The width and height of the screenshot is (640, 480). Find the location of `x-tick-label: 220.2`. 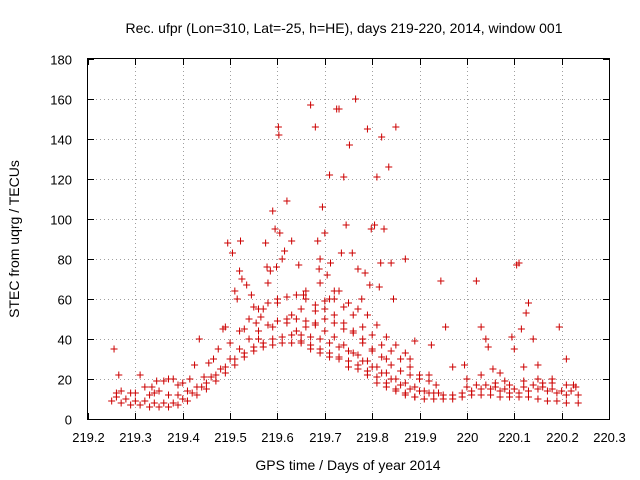

x-tick-label: 220.2 is located at coordinates (562, 437).